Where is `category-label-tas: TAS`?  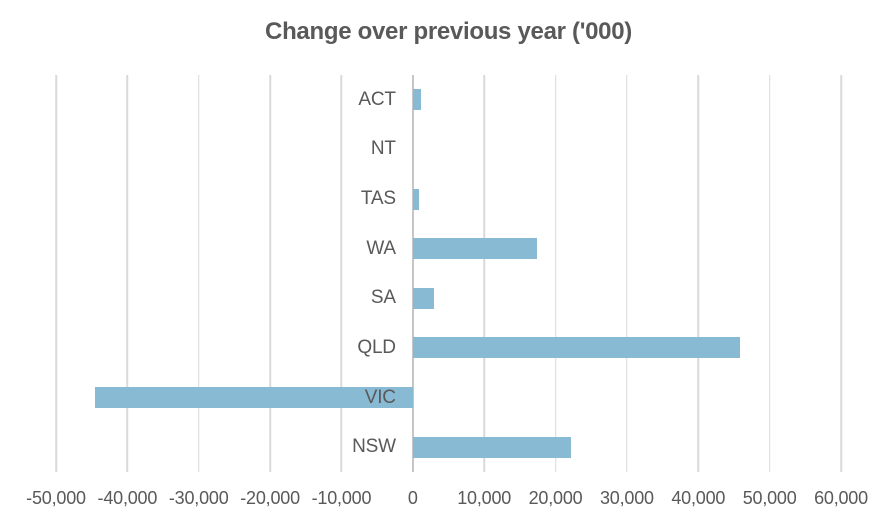 category-label-tas: TAS is located at coordinates (378, 199).